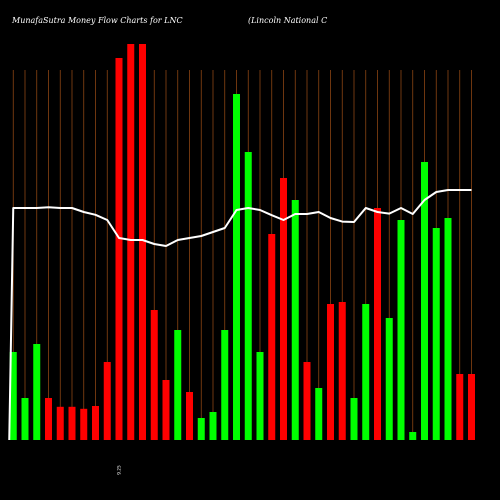 This screenshot has height=500, width=500. I want to click on chart-title: MunafaSutra Money Flow Charts for LNC, so click(97, 20).